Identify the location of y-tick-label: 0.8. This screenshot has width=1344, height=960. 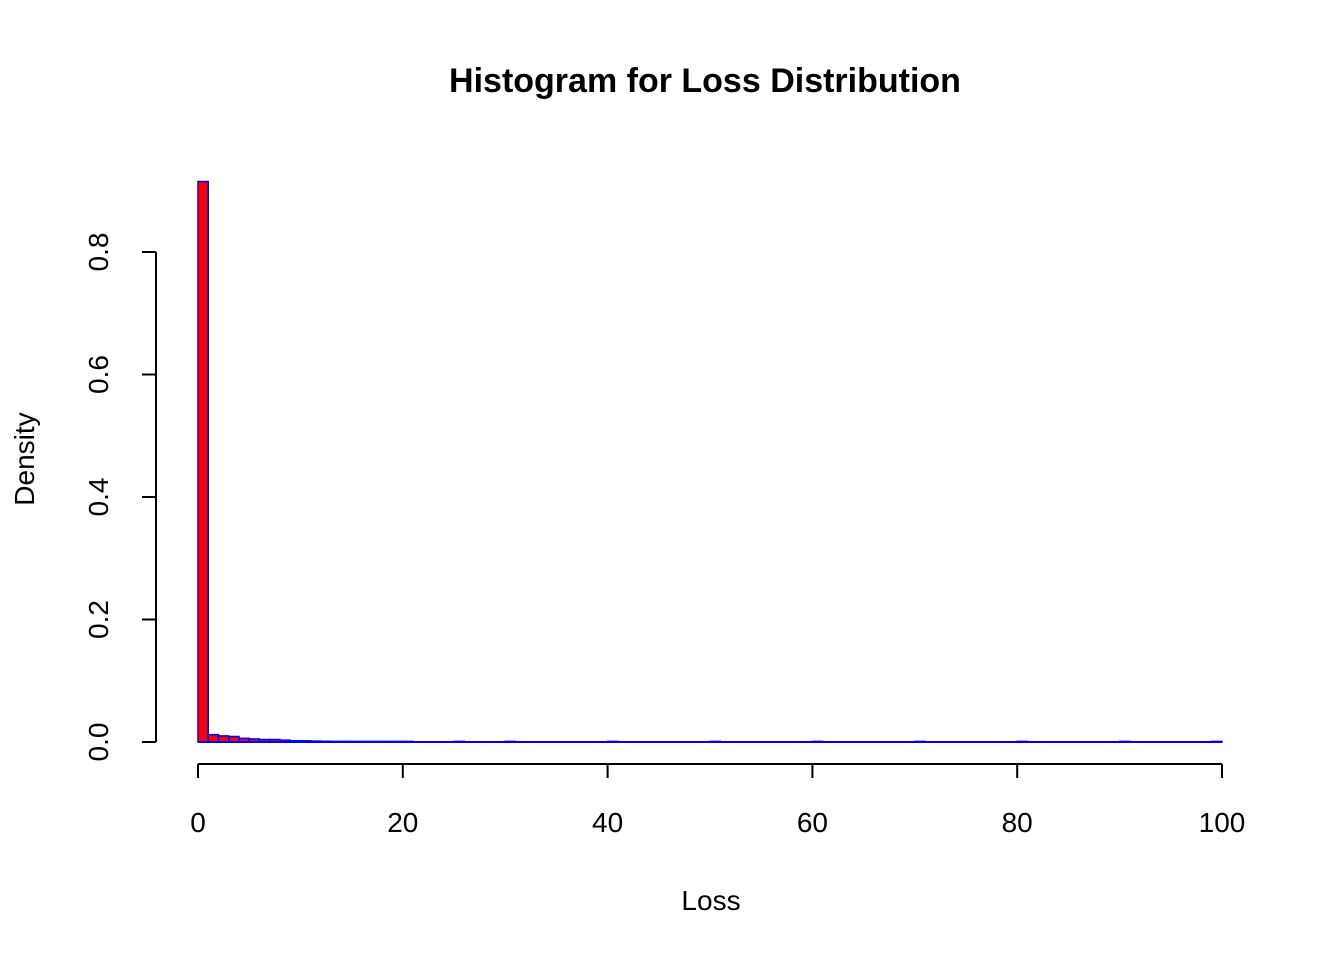
(98, 252).